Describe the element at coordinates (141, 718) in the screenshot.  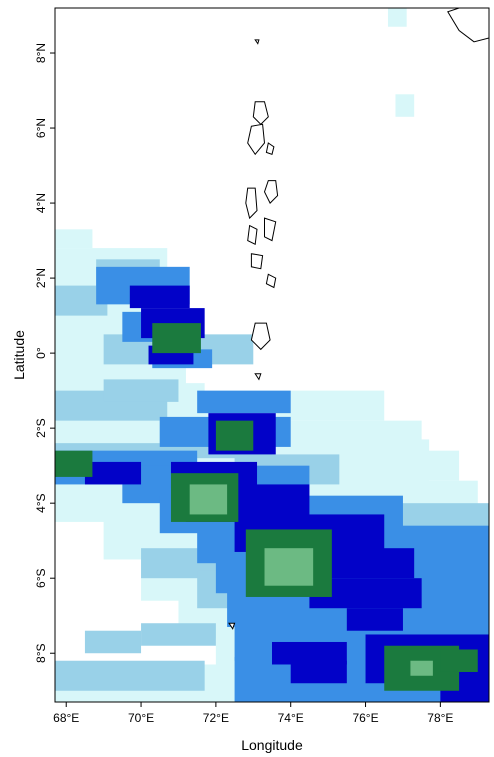
I see `x-tick-label: 70°E` at that location.